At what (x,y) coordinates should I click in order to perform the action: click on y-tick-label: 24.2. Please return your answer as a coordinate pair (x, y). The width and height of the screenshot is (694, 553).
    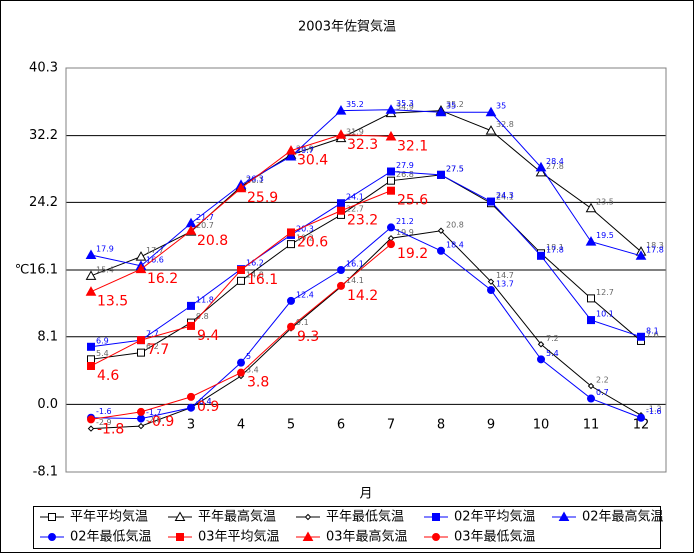
    Looking at the image, I should click on (43, 202).